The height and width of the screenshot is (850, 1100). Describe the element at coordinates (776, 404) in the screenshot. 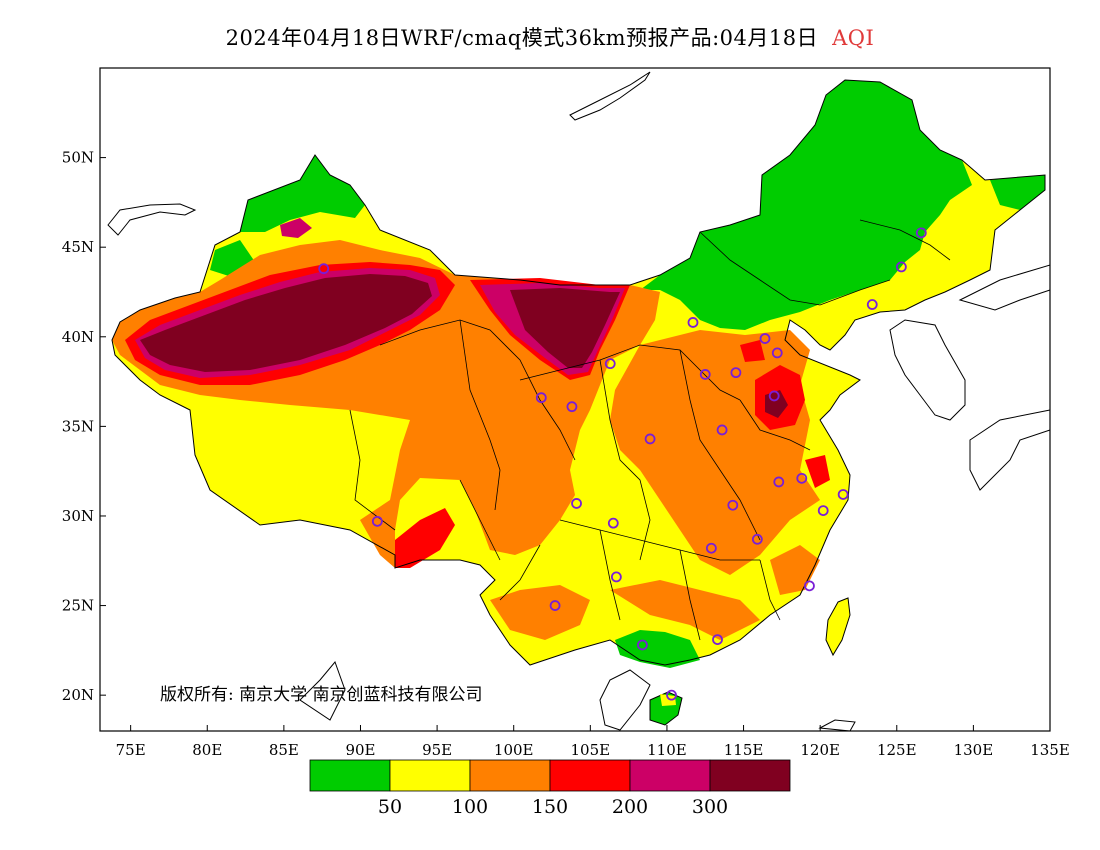

I see `zone-hazardous-shandong` at that location.